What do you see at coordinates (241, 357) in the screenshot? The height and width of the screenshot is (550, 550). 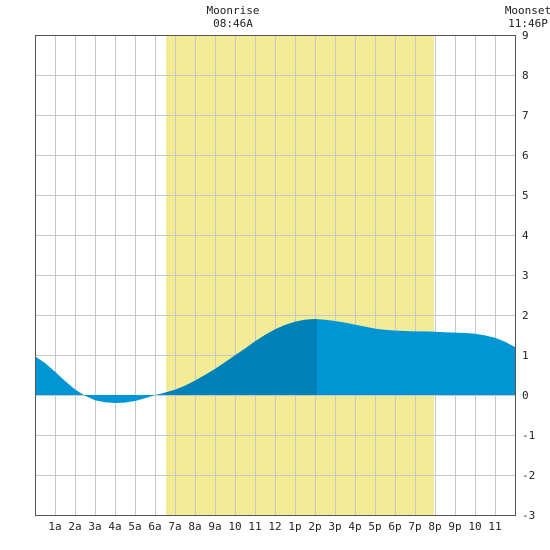 I see `tide-highlight-path` at bounding box center [241, 357].